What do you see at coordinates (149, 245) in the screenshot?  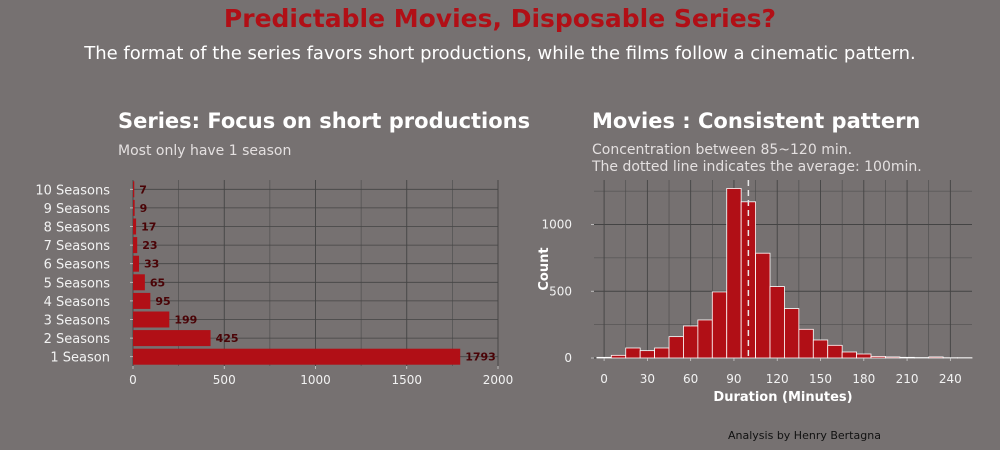 I see `data-label: 23` at bounding box center [149, 245].